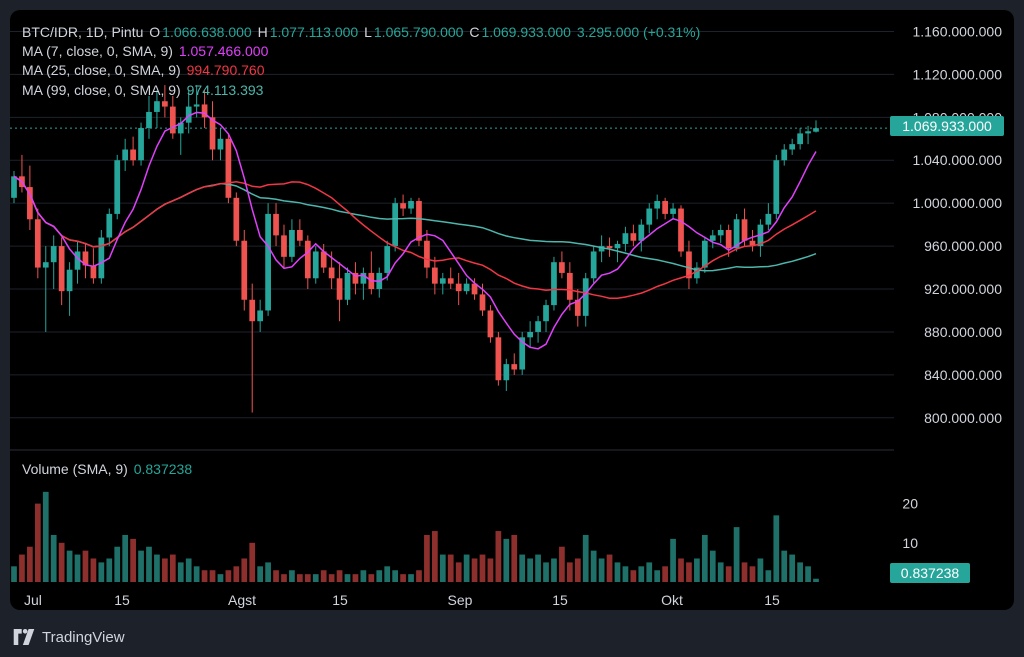 Image resolution: width=1024 pixels, height=657 pixels. What do you see at coordinates (83, 32) in the screenshot?
I see `symbol-label: BTC/IDR, 1D, Pintu` at bounding box center [83, 32].